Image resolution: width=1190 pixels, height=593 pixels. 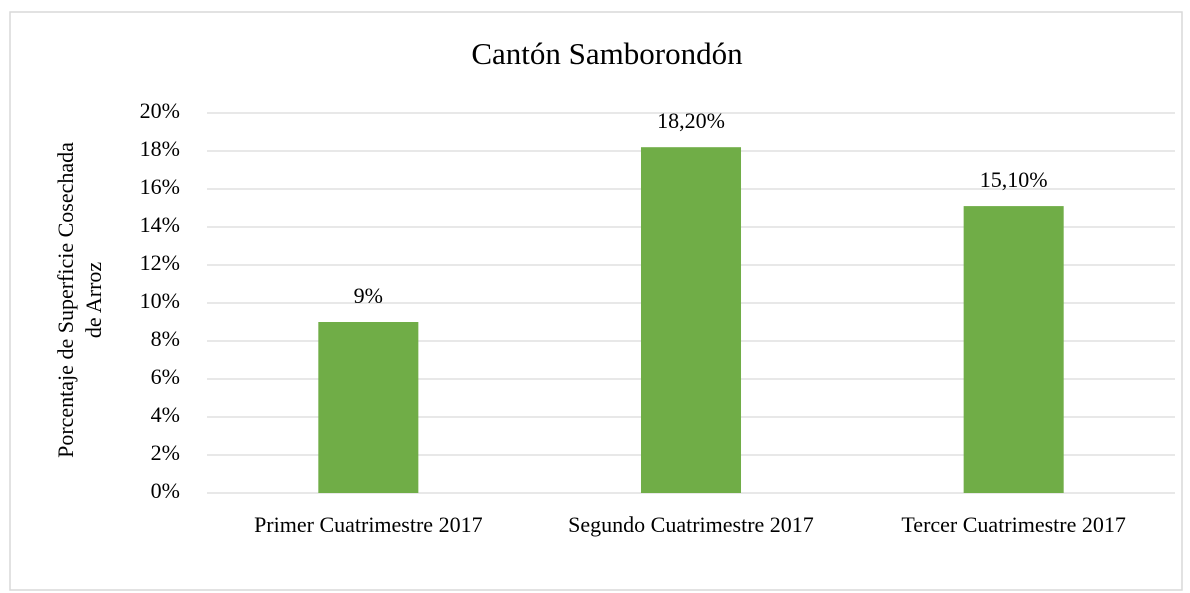 What do you see at coordinates (368, 295) in the screenshot?
I see `data-label: 9%` at bounding box center [368, 295].